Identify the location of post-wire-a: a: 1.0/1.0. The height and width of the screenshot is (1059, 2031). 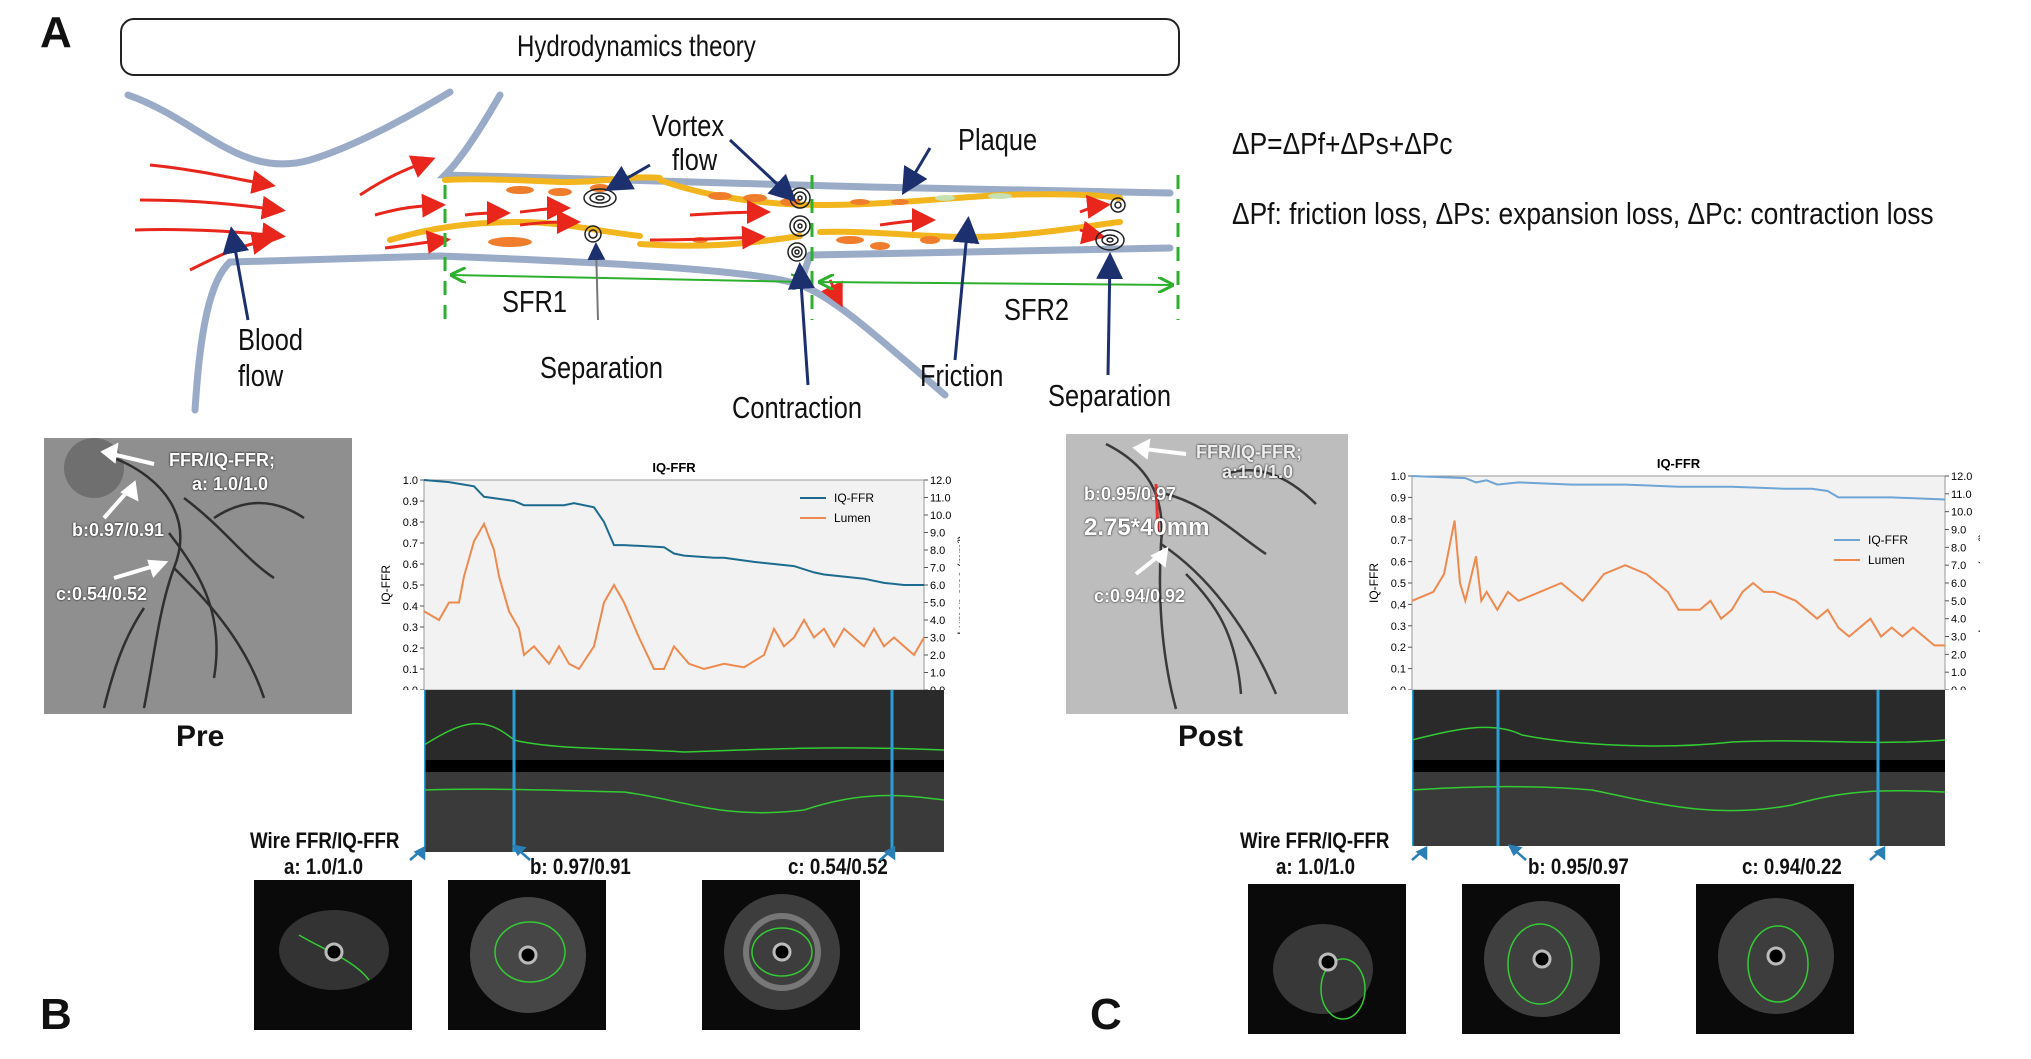
(1316, 866).